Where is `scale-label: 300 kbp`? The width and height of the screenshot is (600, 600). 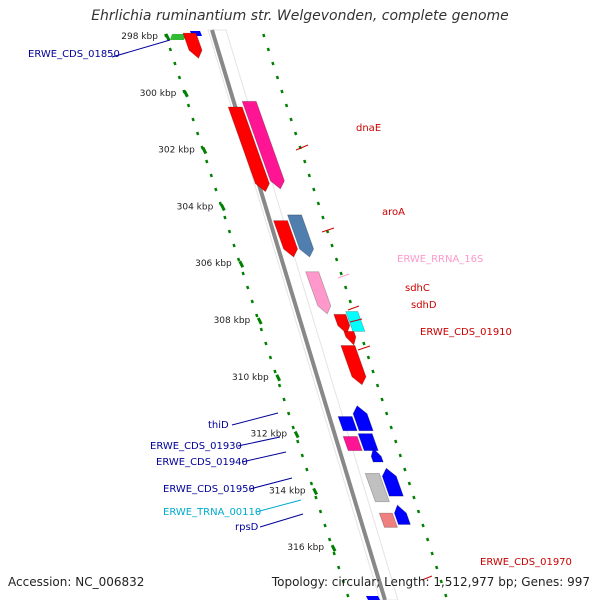 scale-label: 300 kbp is located at coordinates (158, 94).